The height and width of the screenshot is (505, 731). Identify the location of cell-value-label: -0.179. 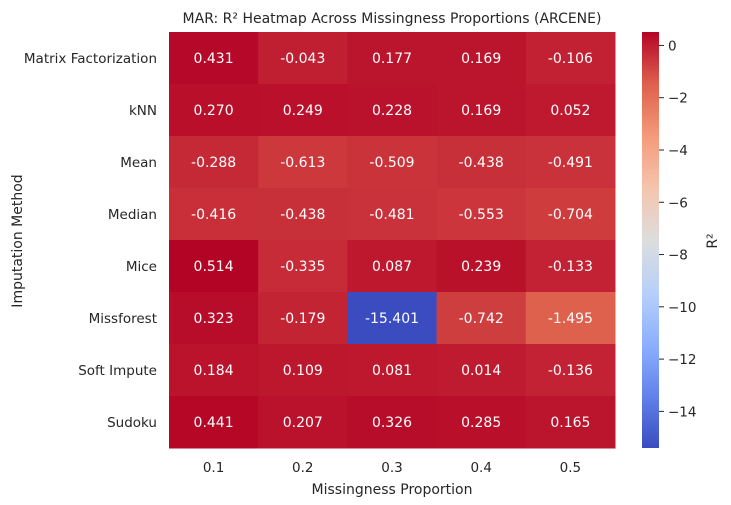
(302, 319).